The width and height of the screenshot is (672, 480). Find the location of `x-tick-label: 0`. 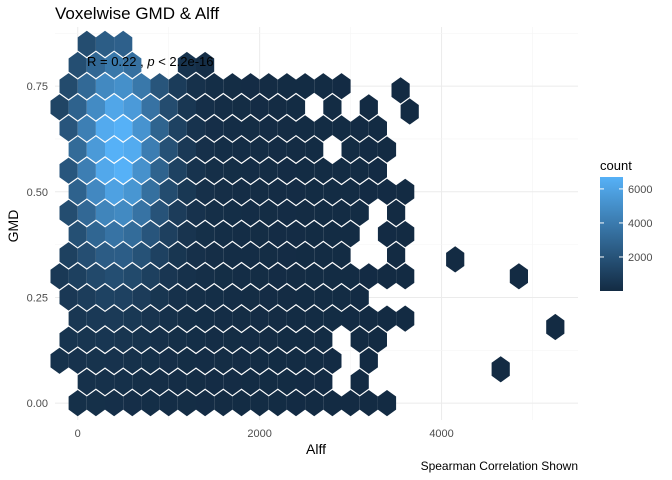

x-tick-label: 0 is located at coordinates (78, 434).